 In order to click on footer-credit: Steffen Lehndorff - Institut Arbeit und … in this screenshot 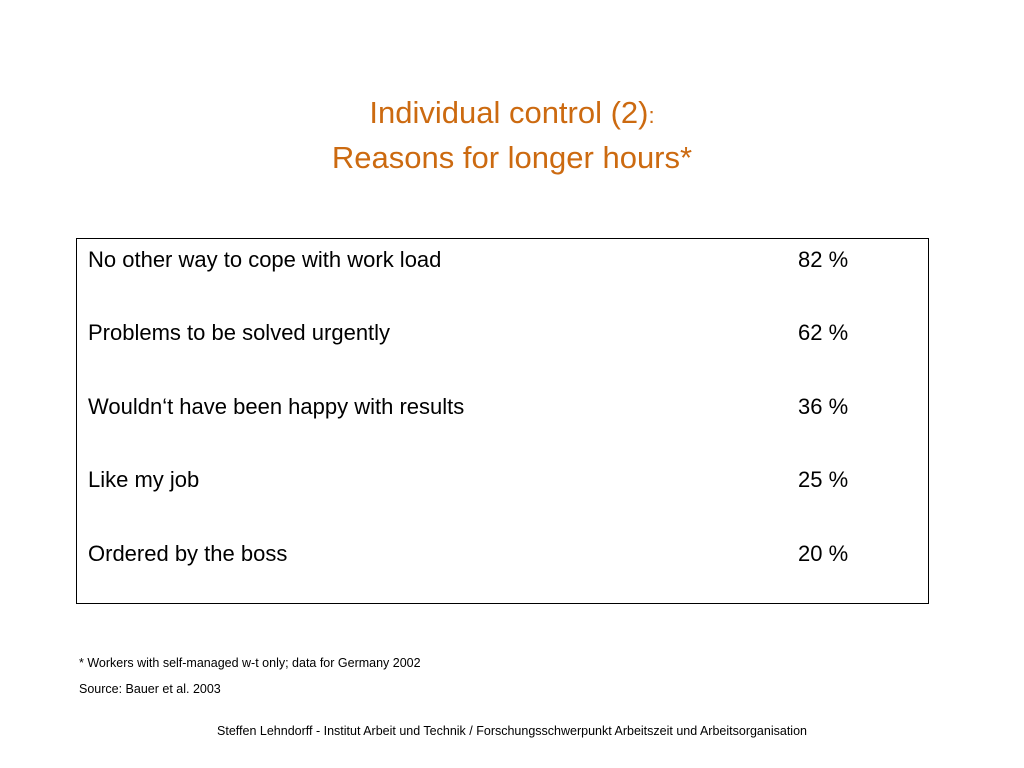, I will do `click(512, 731)`.